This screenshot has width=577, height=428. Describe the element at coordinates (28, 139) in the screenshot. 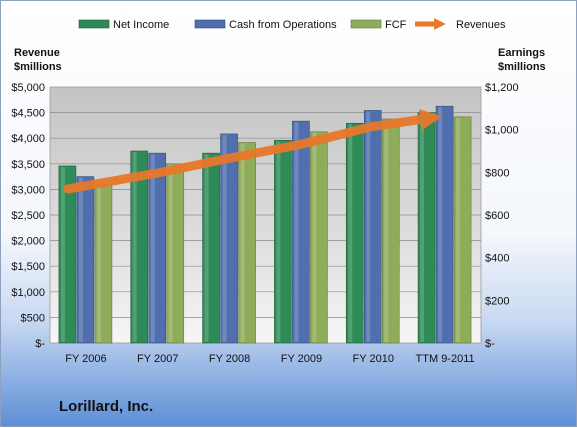

I see `left-tick-label: $4,000` at that location.